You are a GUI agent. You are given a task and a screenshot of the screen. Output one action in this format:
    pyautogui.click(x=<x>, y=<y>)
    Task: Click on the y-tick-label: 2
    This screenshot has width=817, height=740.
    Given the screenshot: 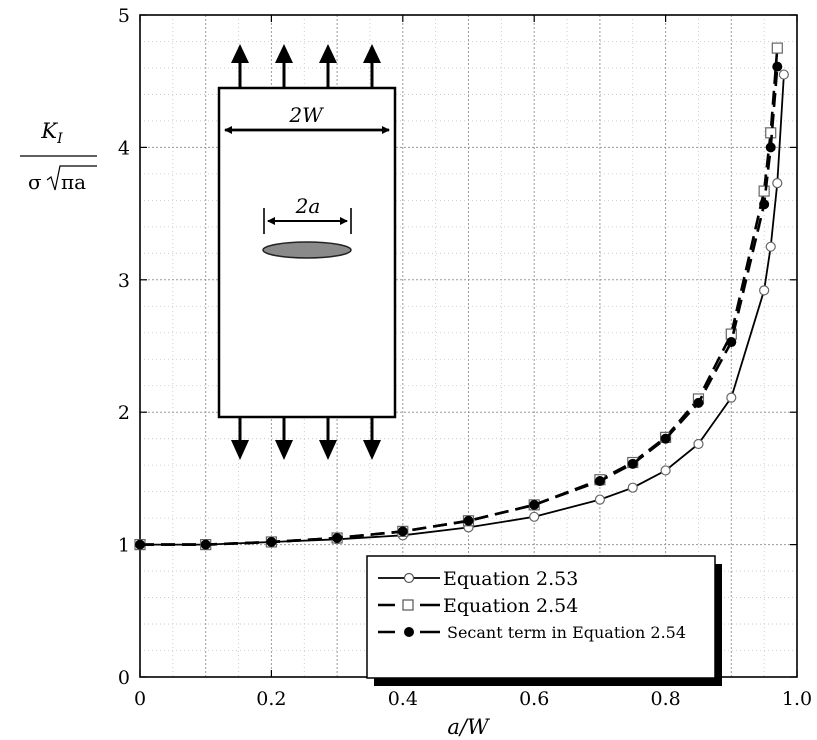 What is the action you would take?
    pyautogui.click(x=124, y=413)
    